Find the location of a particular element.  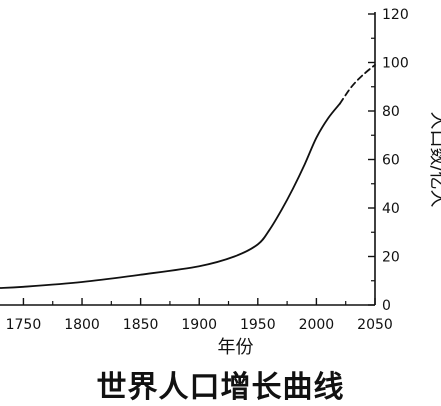

y-axis: 0 20 40 60 80 100 120 is located at coordinates (388, 160).